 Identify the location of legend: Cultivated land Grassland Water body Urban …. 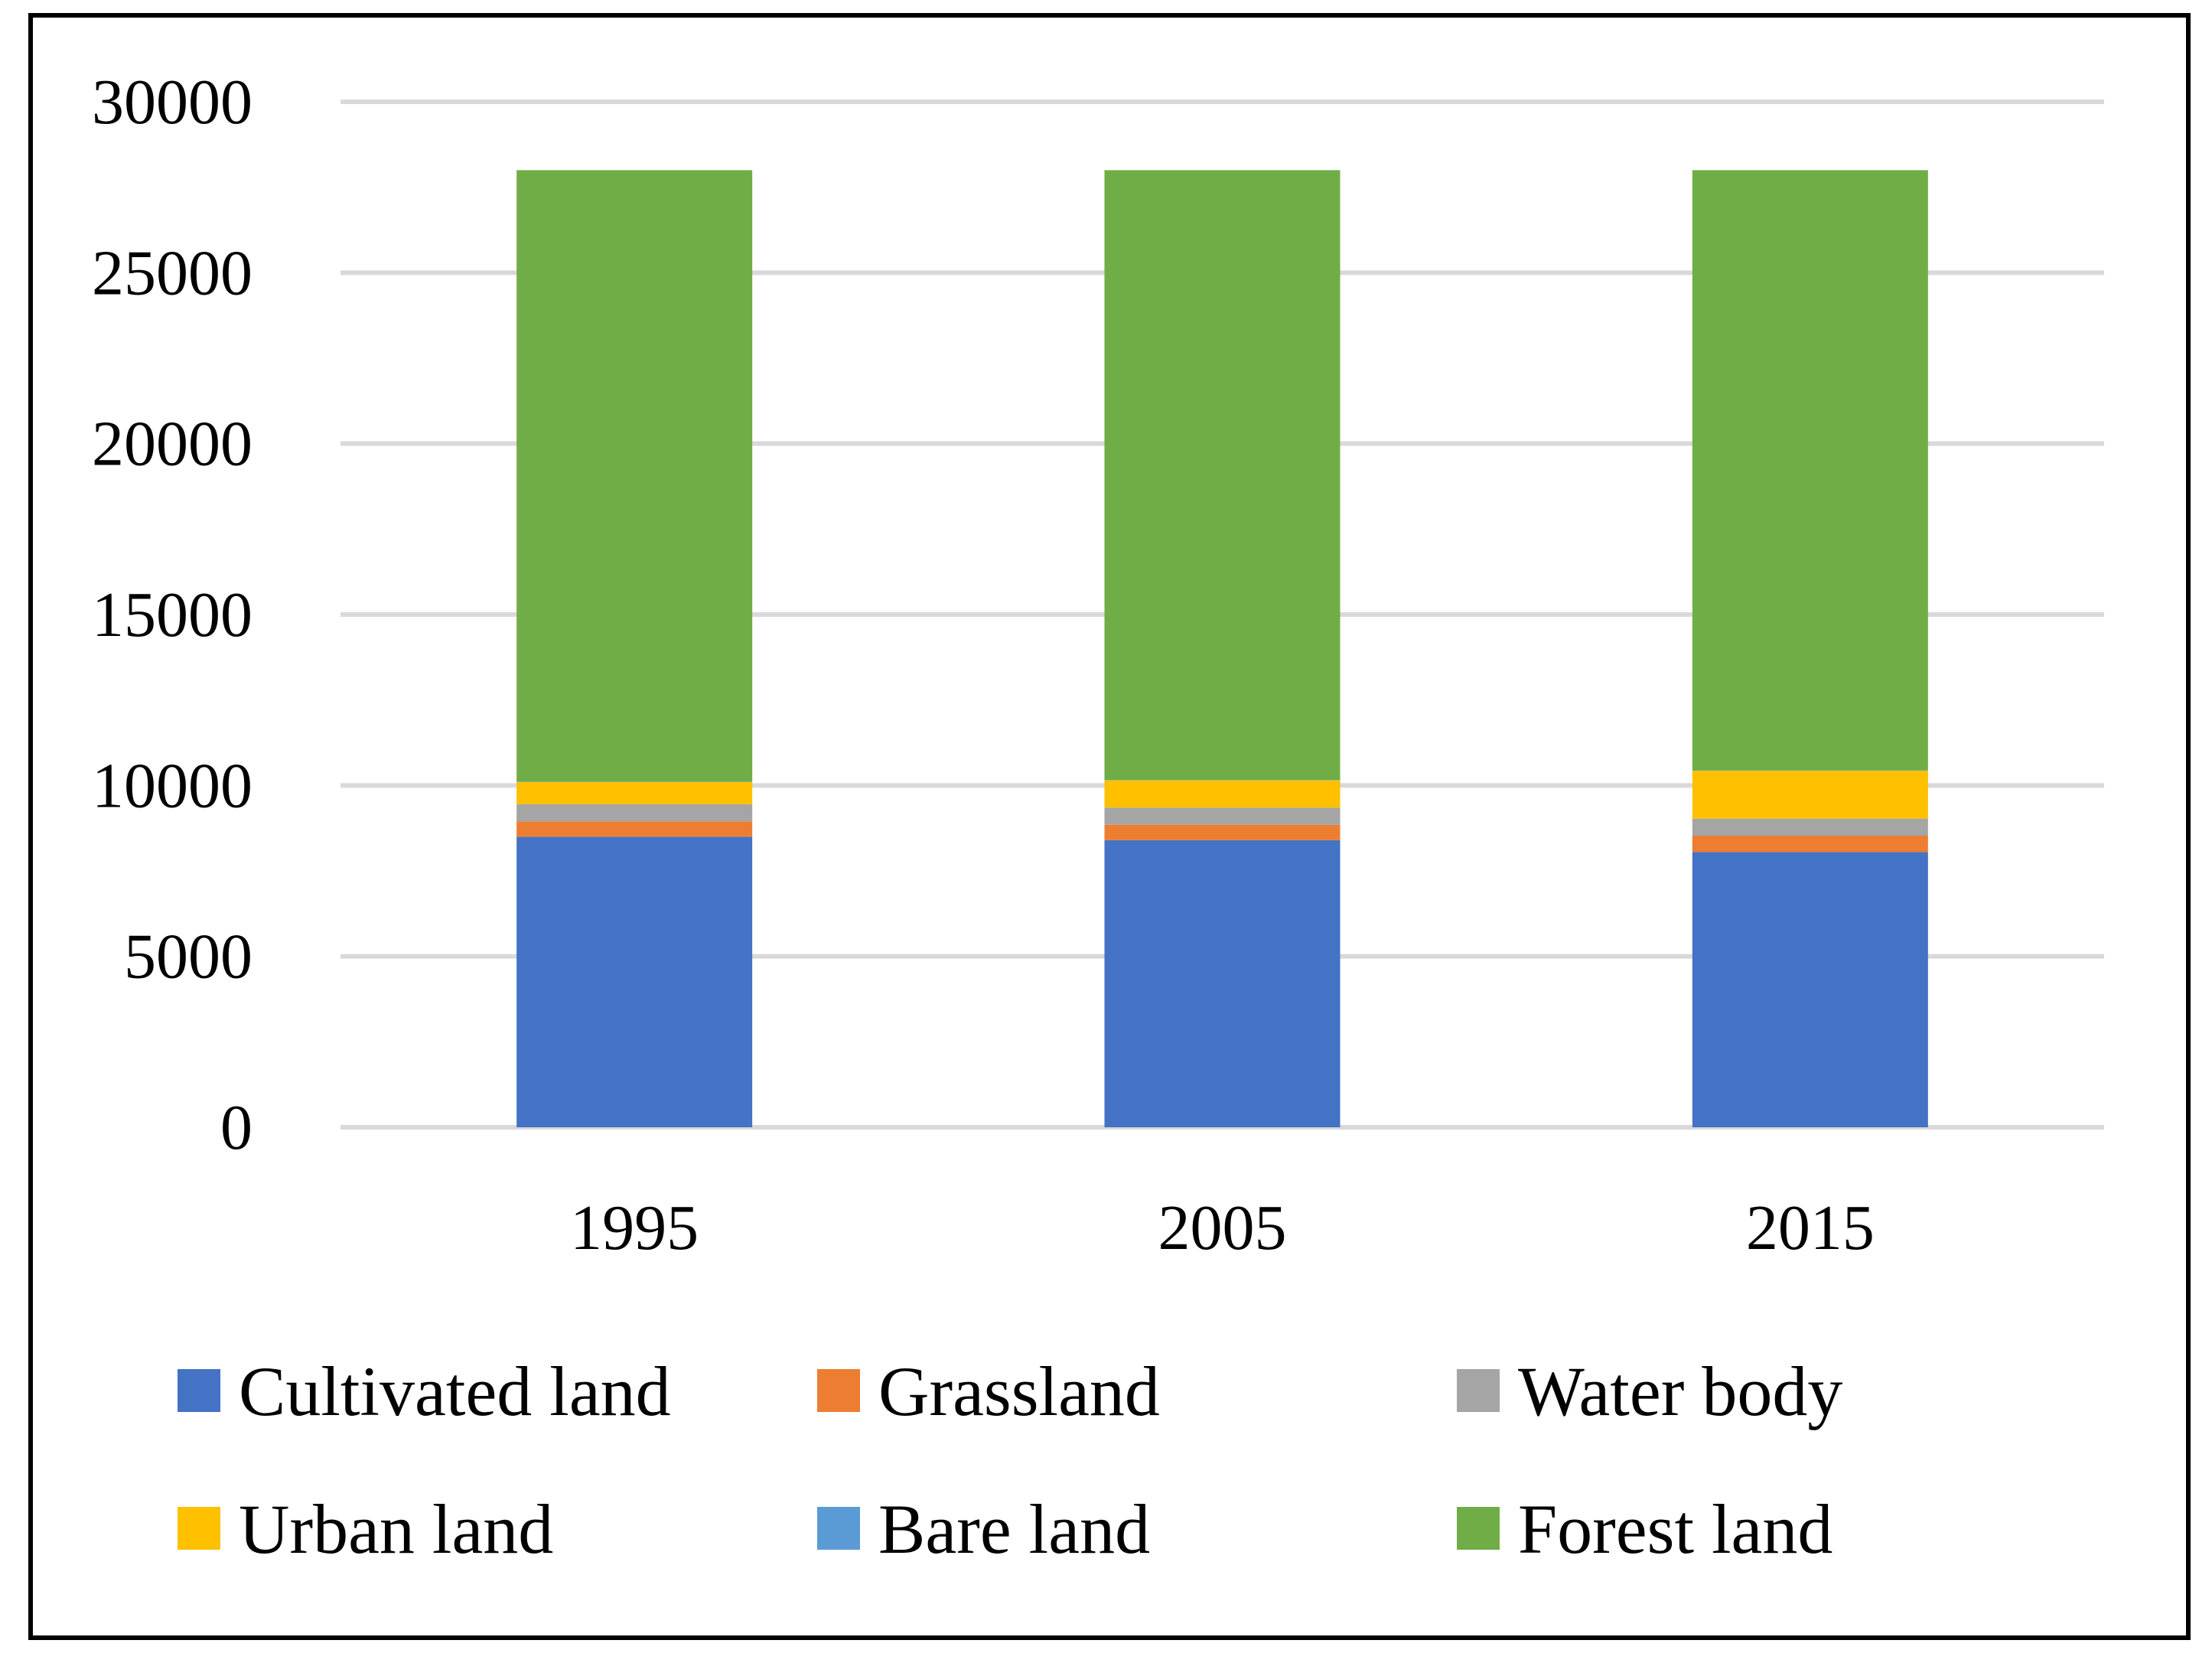
(1010, 1460).